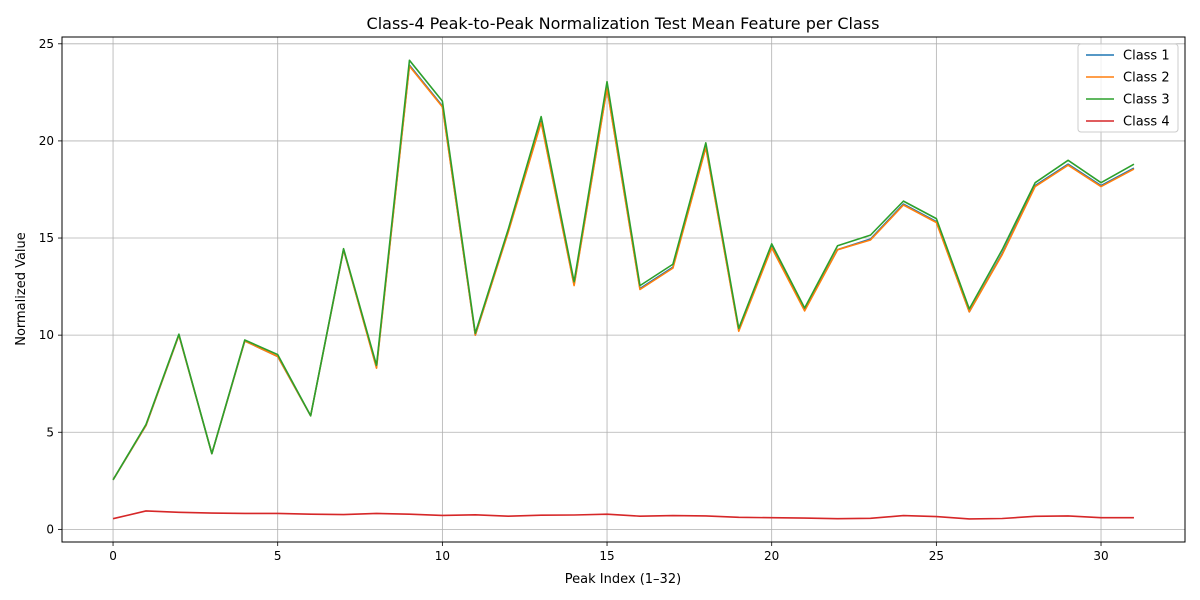 This screenshot has height=600, width=1200. I want to click on legend-box, so click(1128, 88).